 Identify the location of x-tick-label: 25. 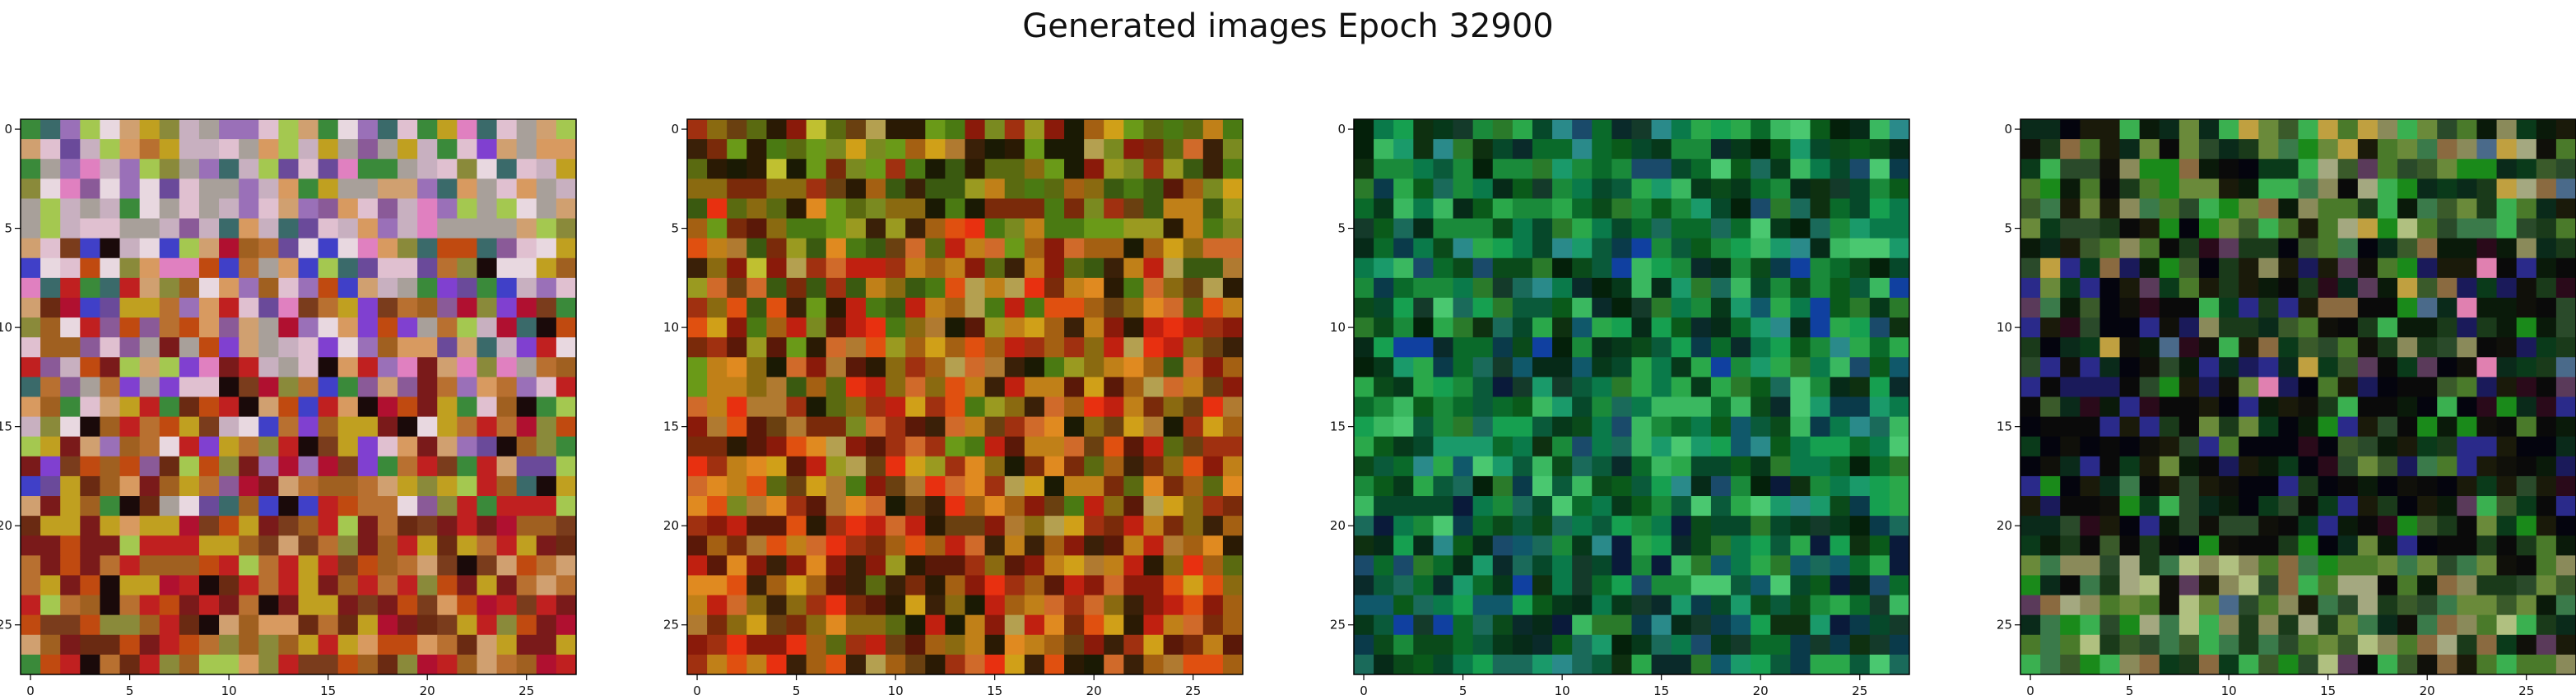
(526, 689).